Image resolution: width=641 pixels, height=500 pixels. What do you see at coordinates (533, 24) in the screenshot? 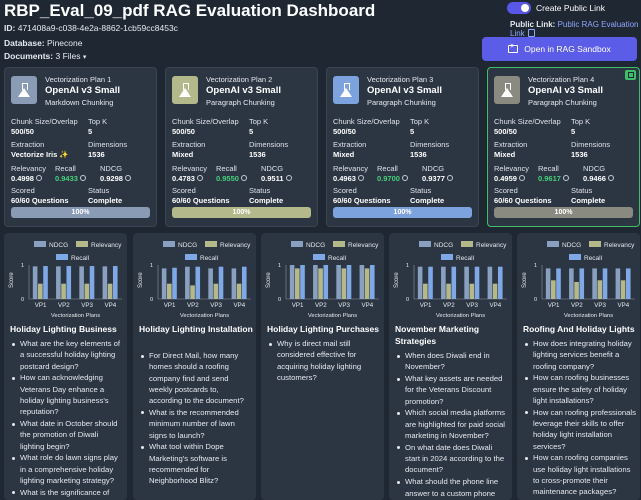
I see `public-link-label: Public Link:` at bounding box center [533, 24].